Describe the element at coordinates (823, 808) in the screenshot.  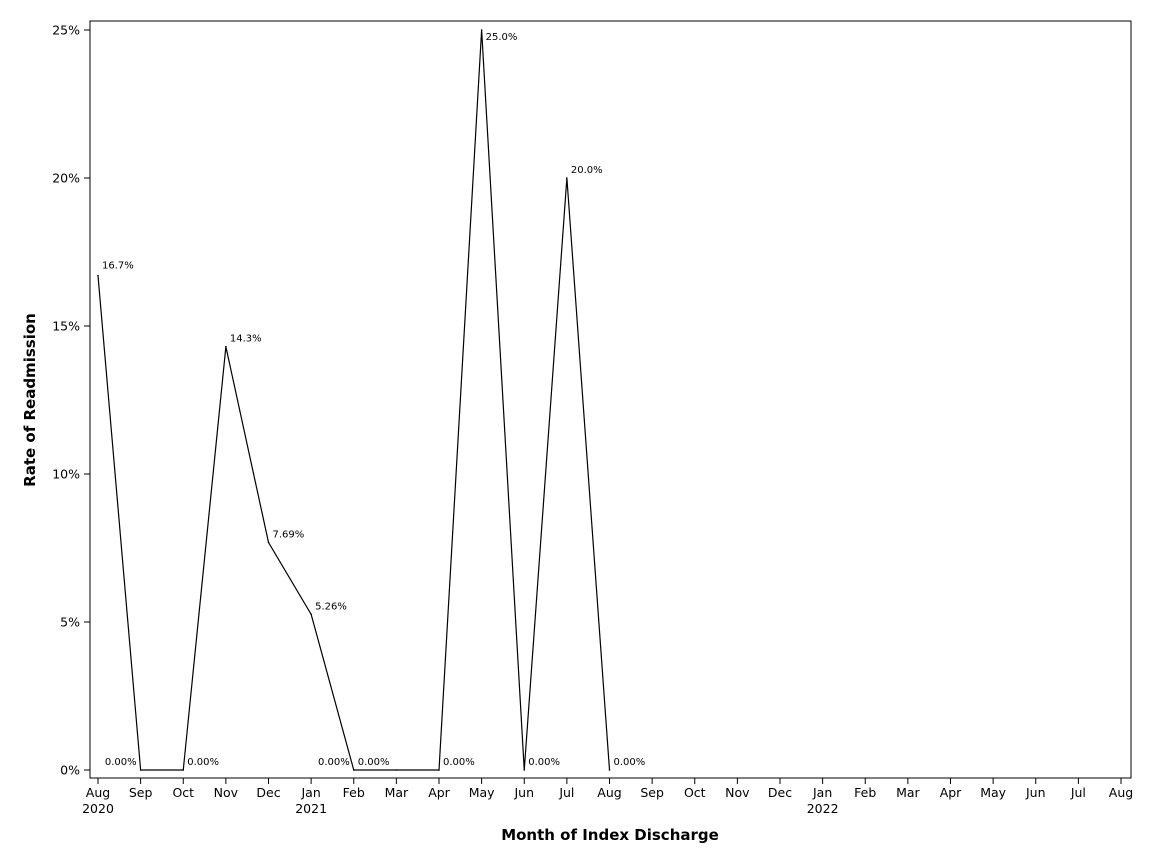
I see `x-year-label: 2022` at that location.